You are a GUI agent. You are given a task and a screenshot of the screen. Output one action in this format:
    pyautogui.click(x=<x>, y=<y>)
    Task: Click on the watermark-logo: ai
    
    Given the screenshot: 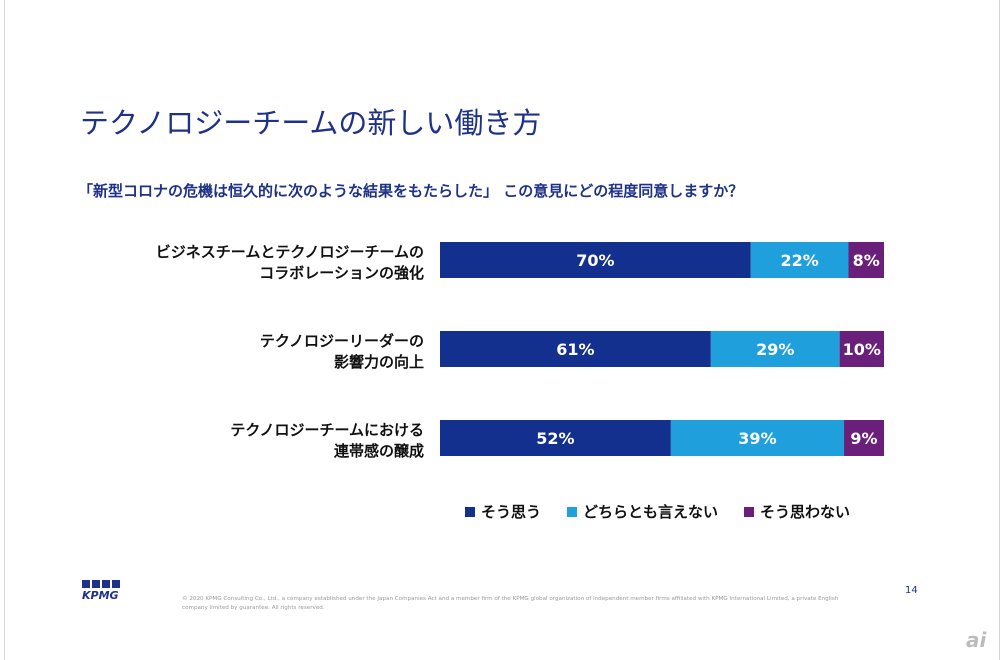 What is the action you would take?
    pyautogui.click(x=976, y=640)
    